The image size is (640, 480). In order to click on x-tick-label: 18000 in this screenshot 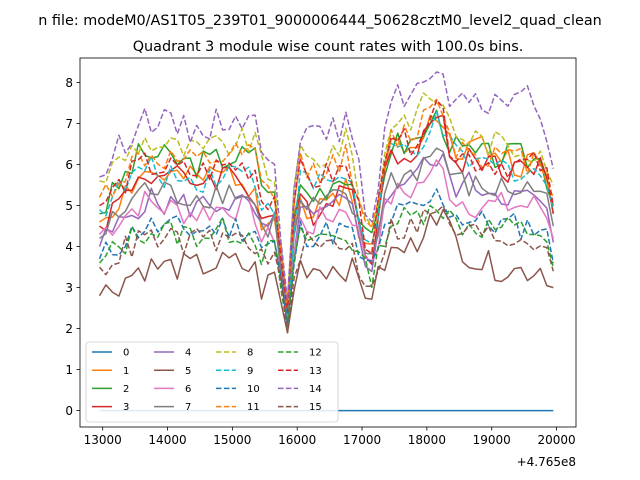, I will do `click(427, 440)`.